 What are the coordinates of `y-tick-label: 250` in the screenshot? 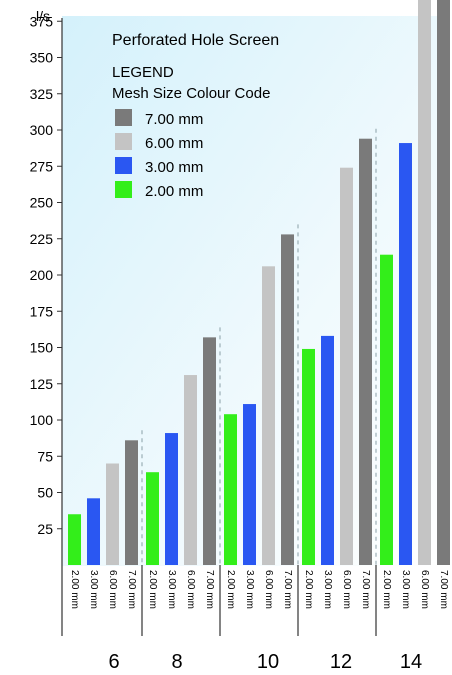 It's located at (42, 203).